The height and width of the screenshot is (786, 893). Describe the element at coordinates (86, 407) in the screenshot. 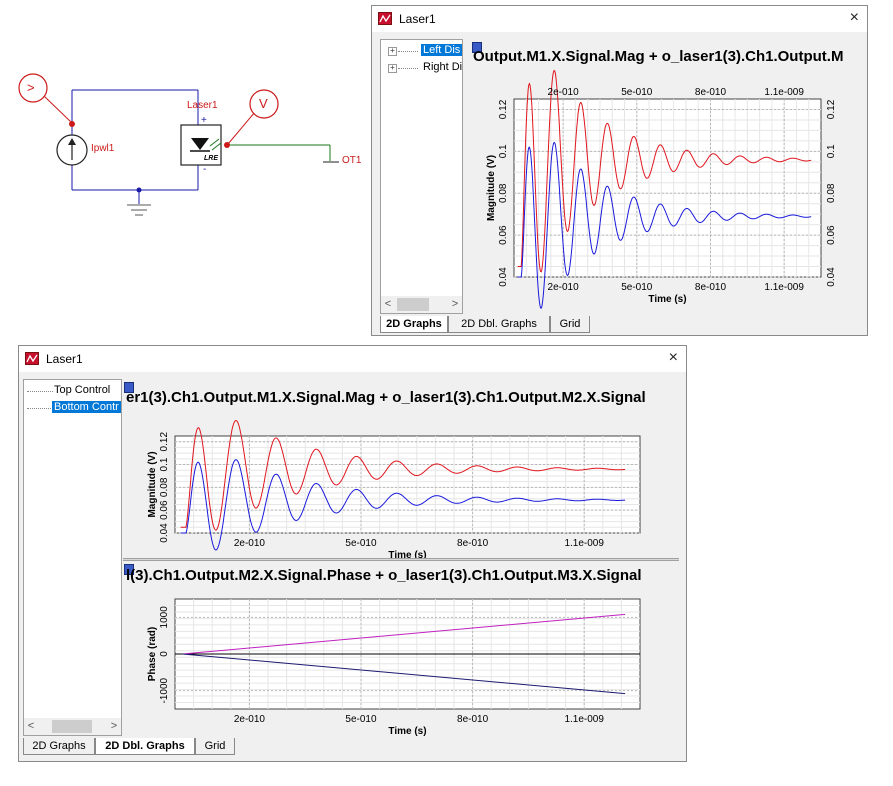

I see `tree-item-bottom-control: Bottom Contr` at that location.